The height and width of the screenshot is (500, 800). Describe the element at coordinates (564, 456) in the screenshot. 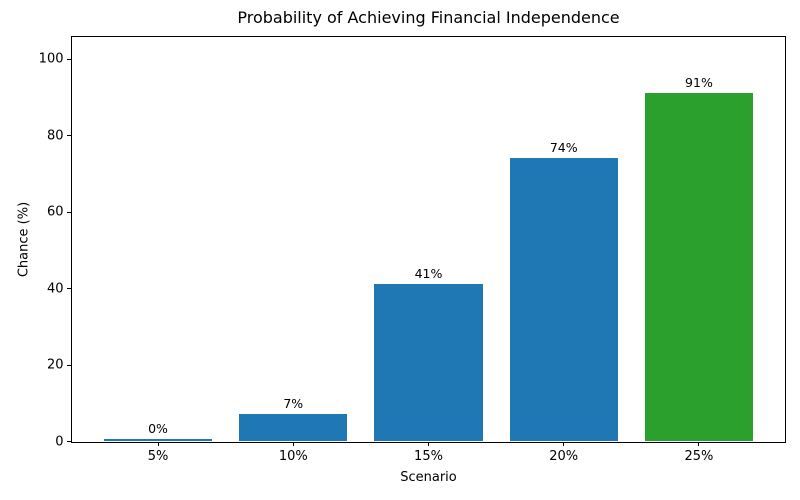

I see `x-tick-label: 20%` at that location.